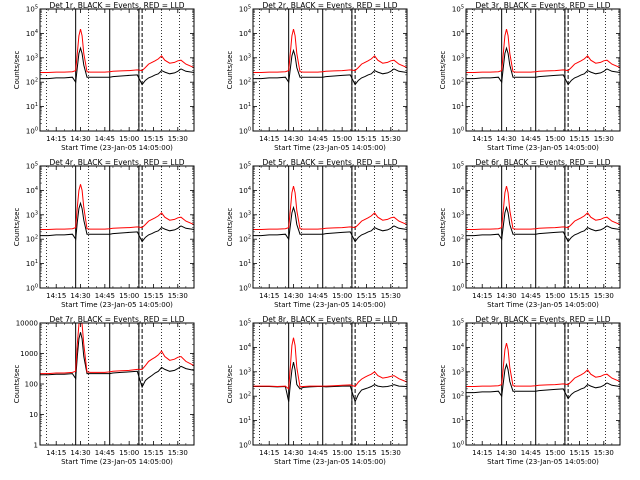 The width and height of the screenshot is (640, 480). Describe the element at coordinates (329, 319) in the screenshot. I see `panel-title: Det 8r, BLACK = Events, RED = LLD` at that location.